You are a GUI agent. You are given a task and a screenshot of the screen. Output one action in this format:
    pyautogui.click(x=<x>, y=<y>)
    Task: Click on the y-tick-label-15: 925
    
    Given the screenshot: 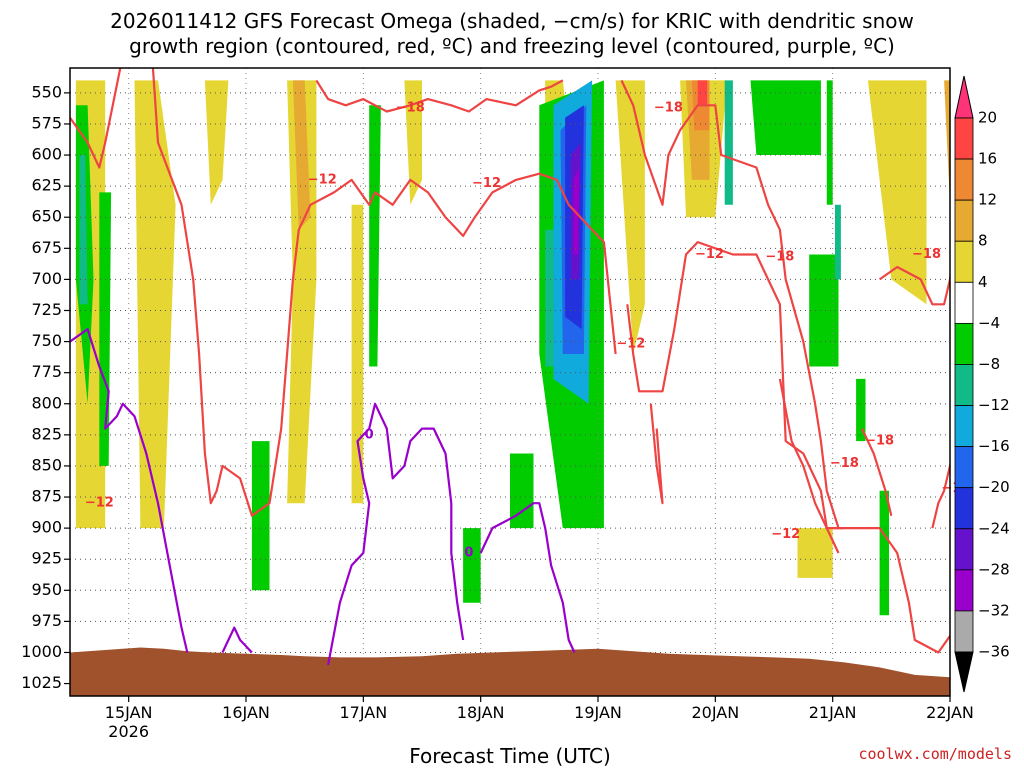 What is the action you would take?
    pyautogui.click(x=46, y=558)
    